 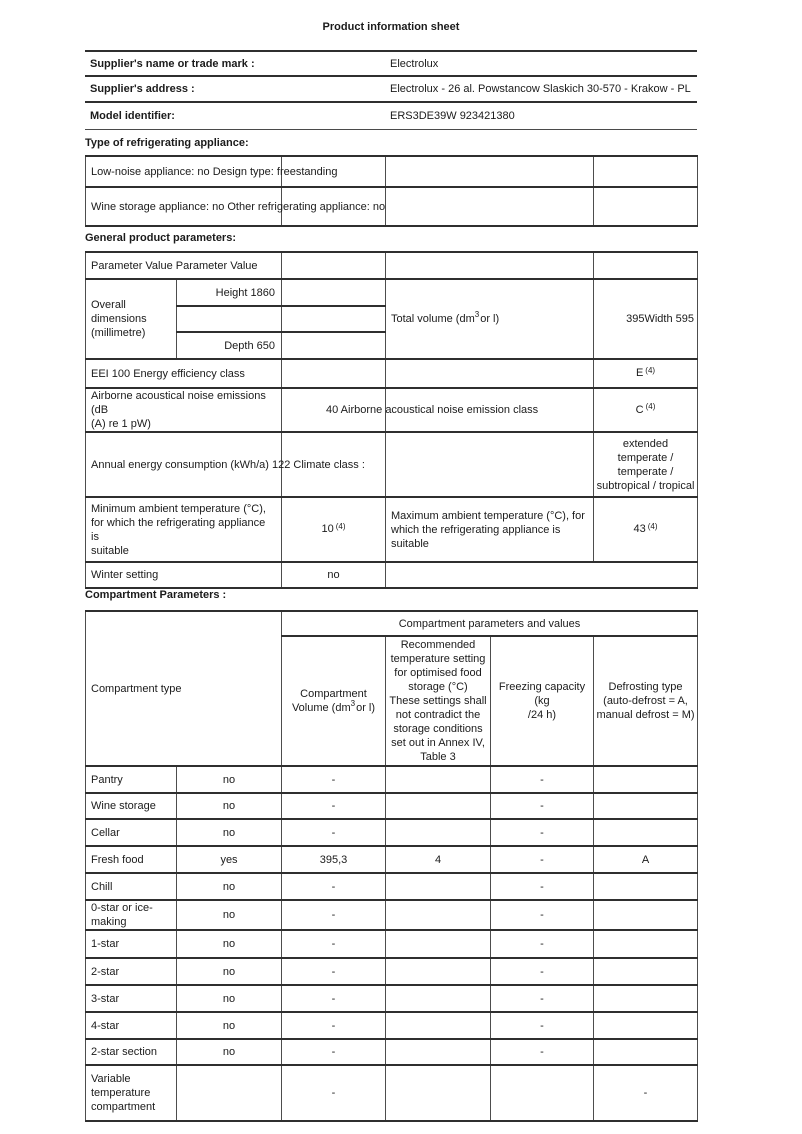 I want to click on type-section-heading: Type of refrigerating appliance:, so click(x=167, y=143).